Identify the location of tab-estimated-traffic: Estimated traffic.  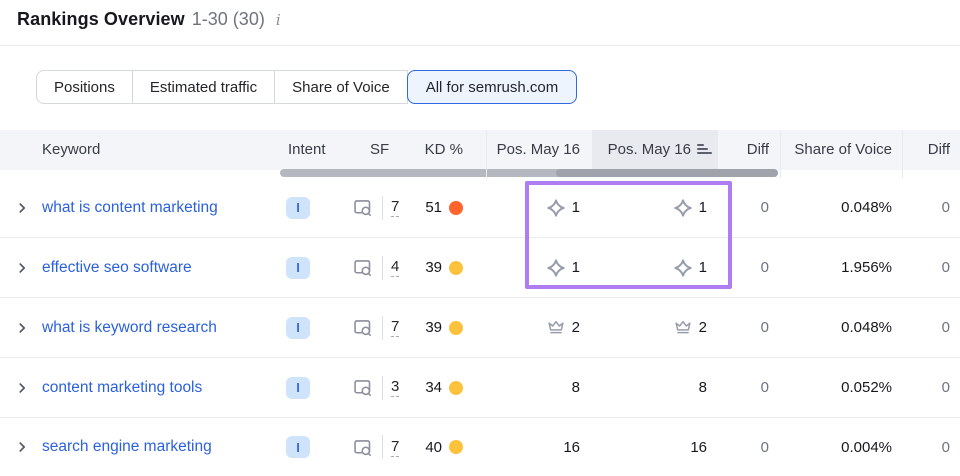
(204, 87).